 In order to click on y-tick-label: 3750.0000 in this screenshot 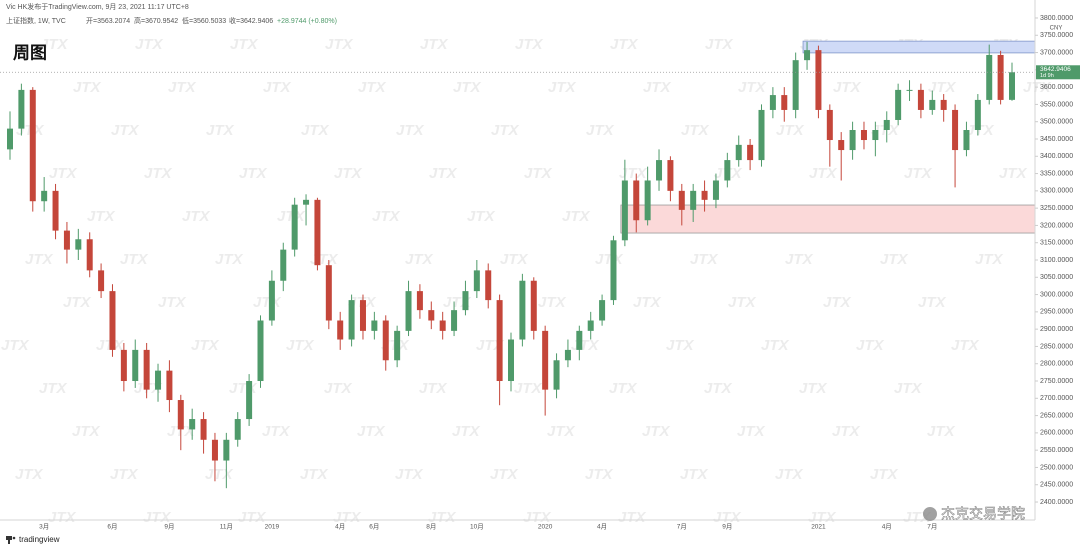, I will do `click(1056, 35)`.